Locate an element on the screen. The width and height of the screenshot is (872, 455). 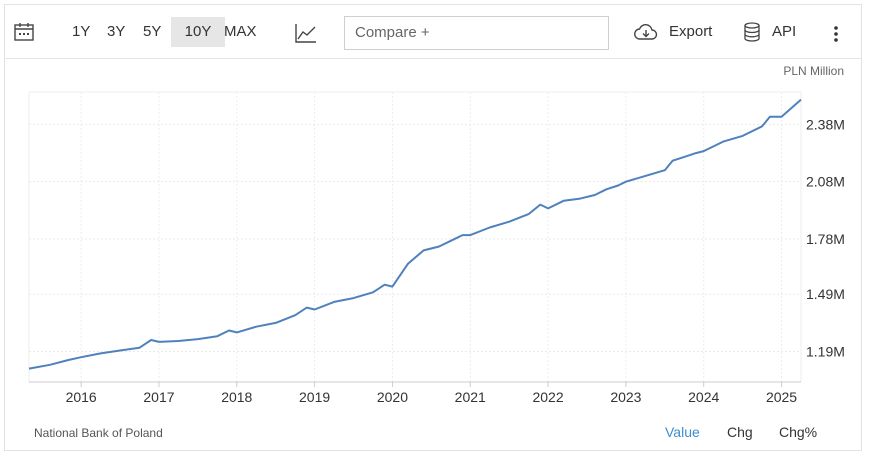
x-tick-label: 2025 is located at coordinates (781, 397).